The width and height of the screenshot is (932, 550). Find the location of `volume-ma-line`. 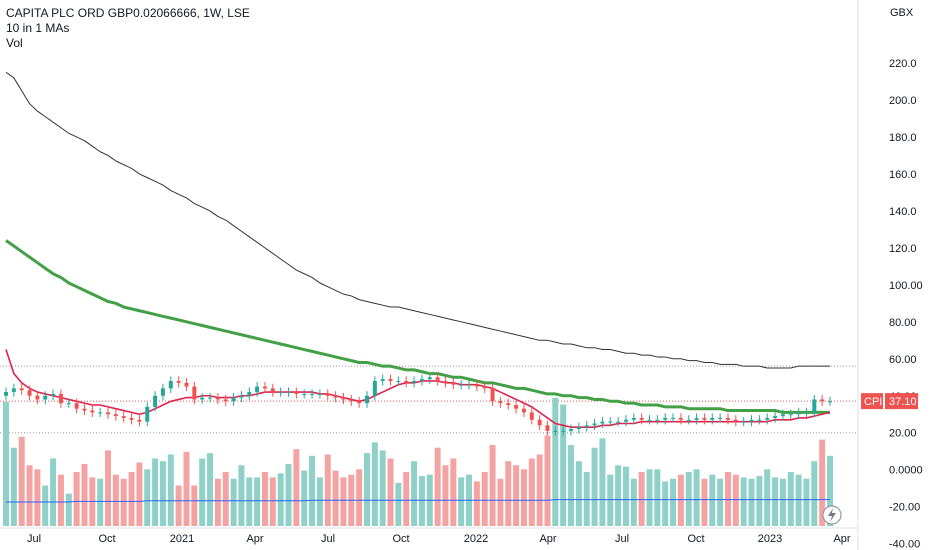

volume-ma-line is located at coordinates (418, 501).